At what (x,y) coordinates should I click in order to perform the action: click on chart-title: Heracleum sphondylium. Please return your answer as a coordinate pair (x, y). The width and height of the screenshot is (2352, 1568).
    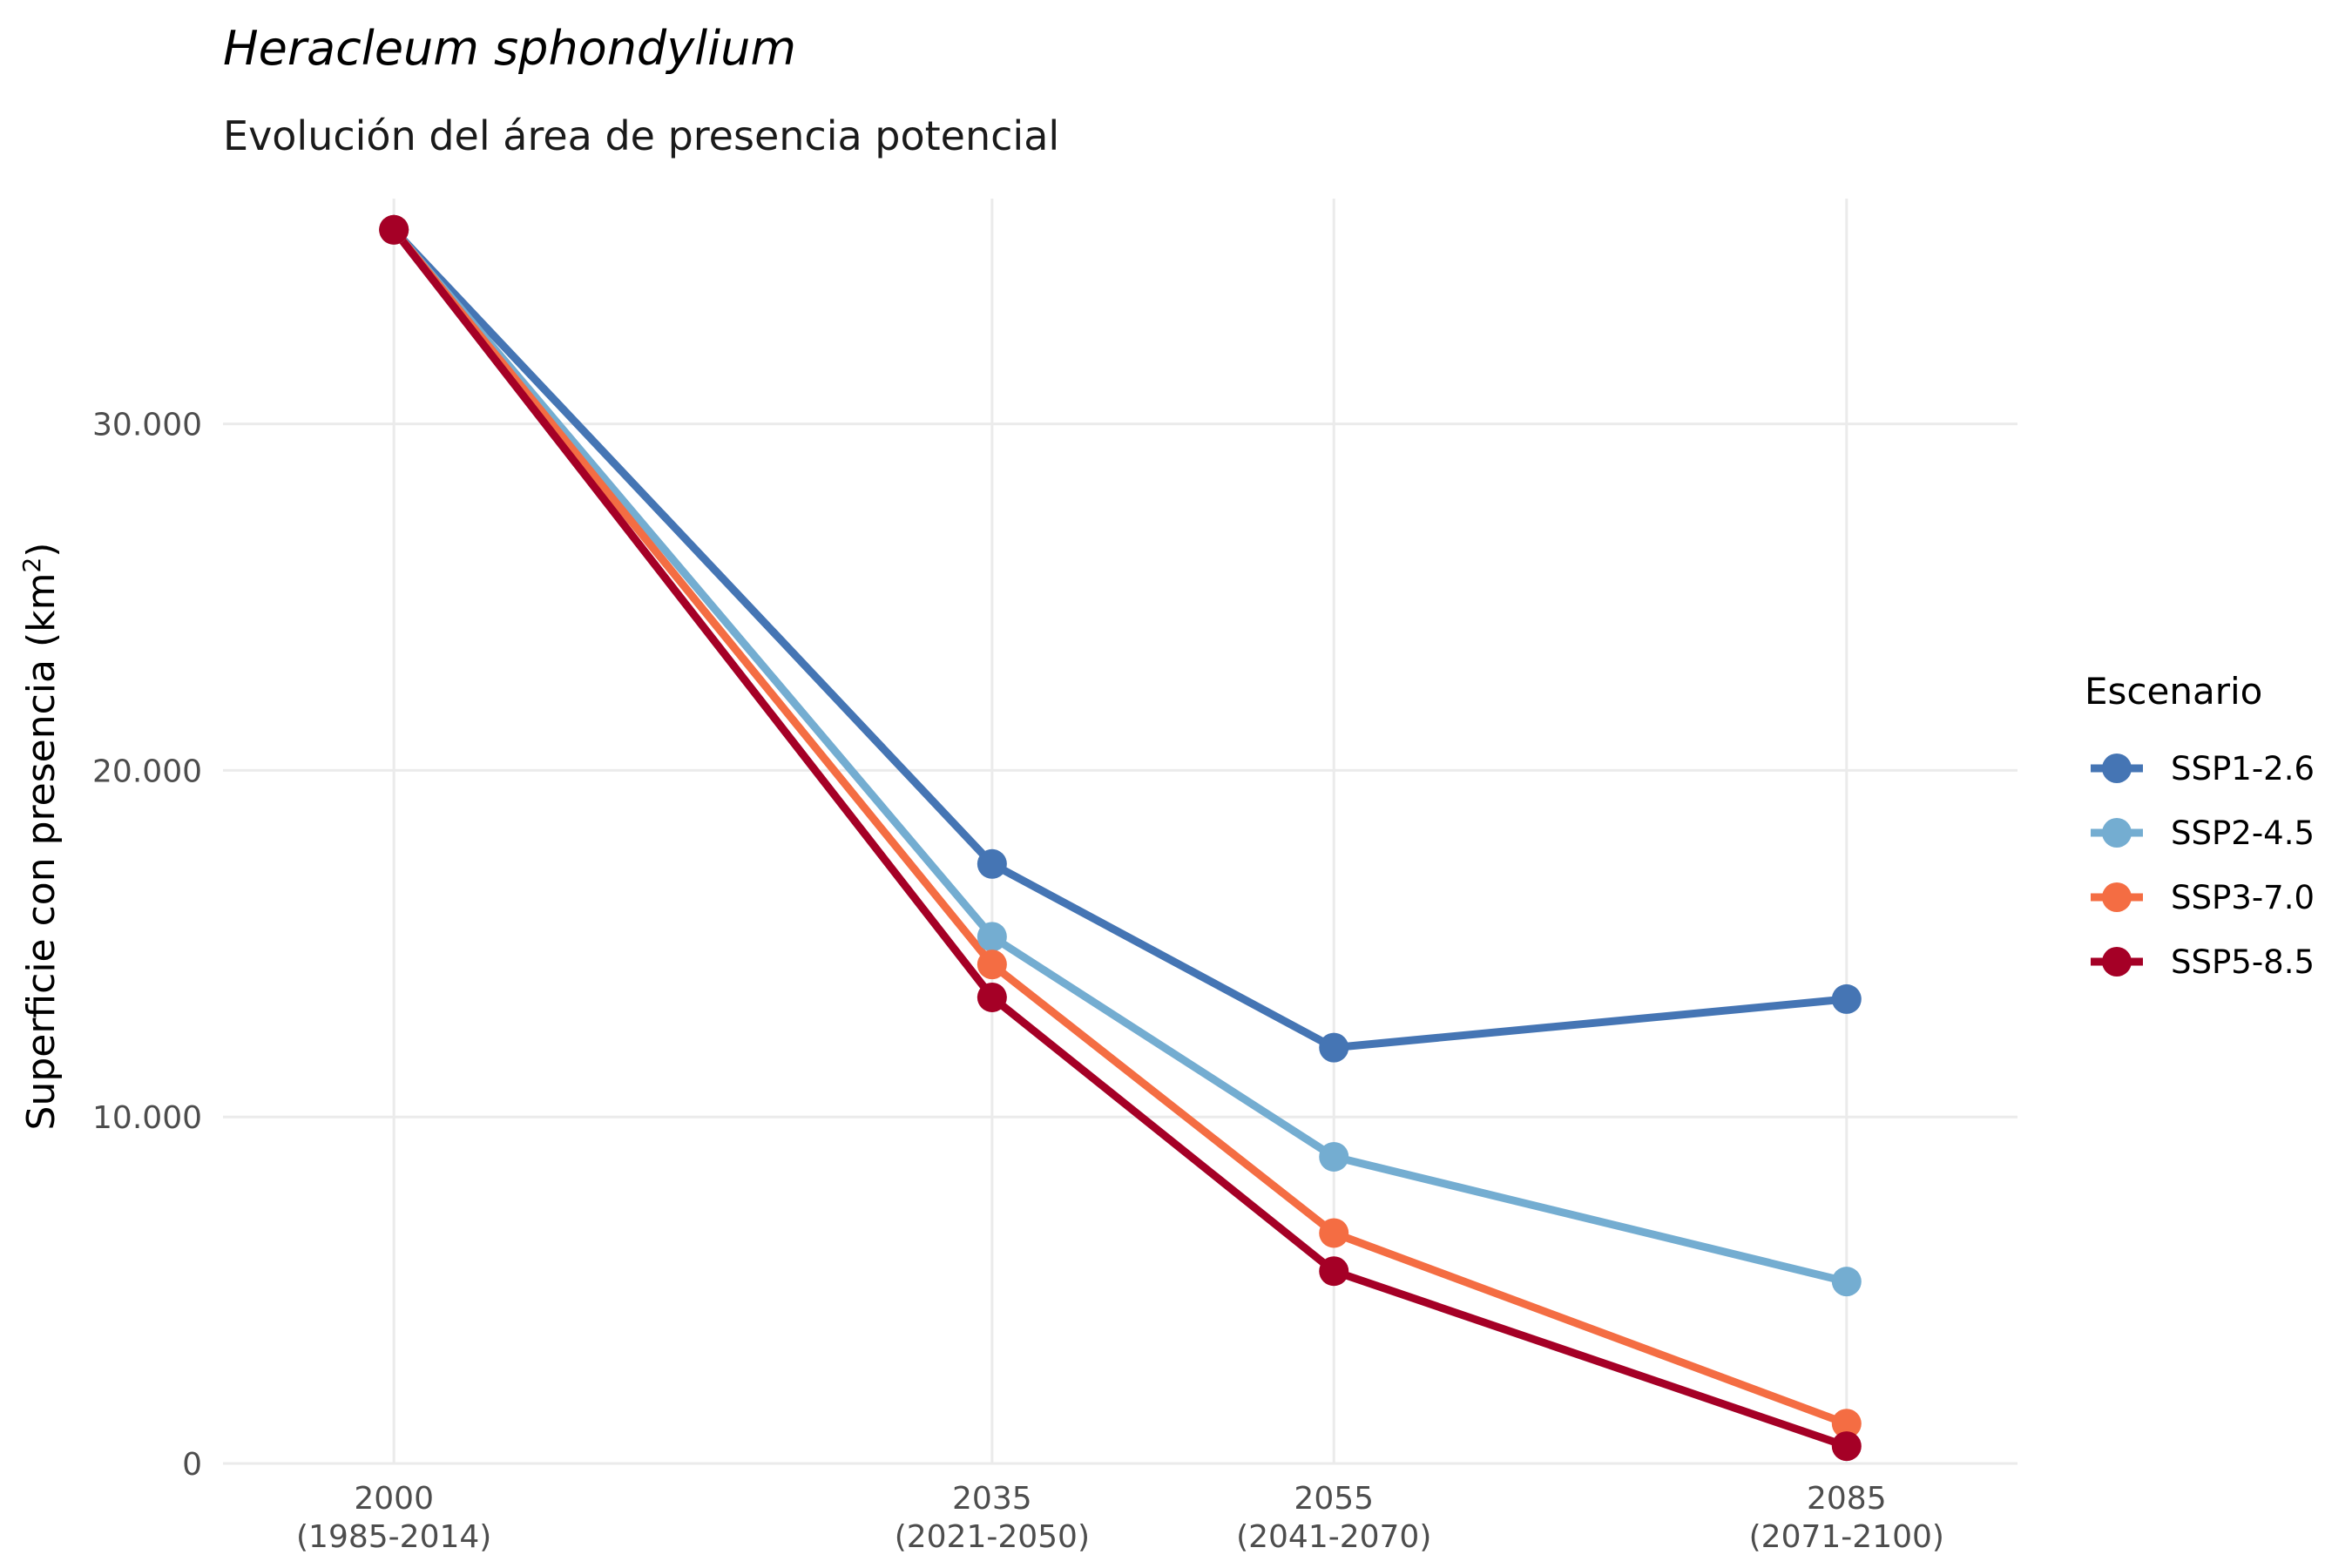
    Looking at the image, I should click on (510, 48).